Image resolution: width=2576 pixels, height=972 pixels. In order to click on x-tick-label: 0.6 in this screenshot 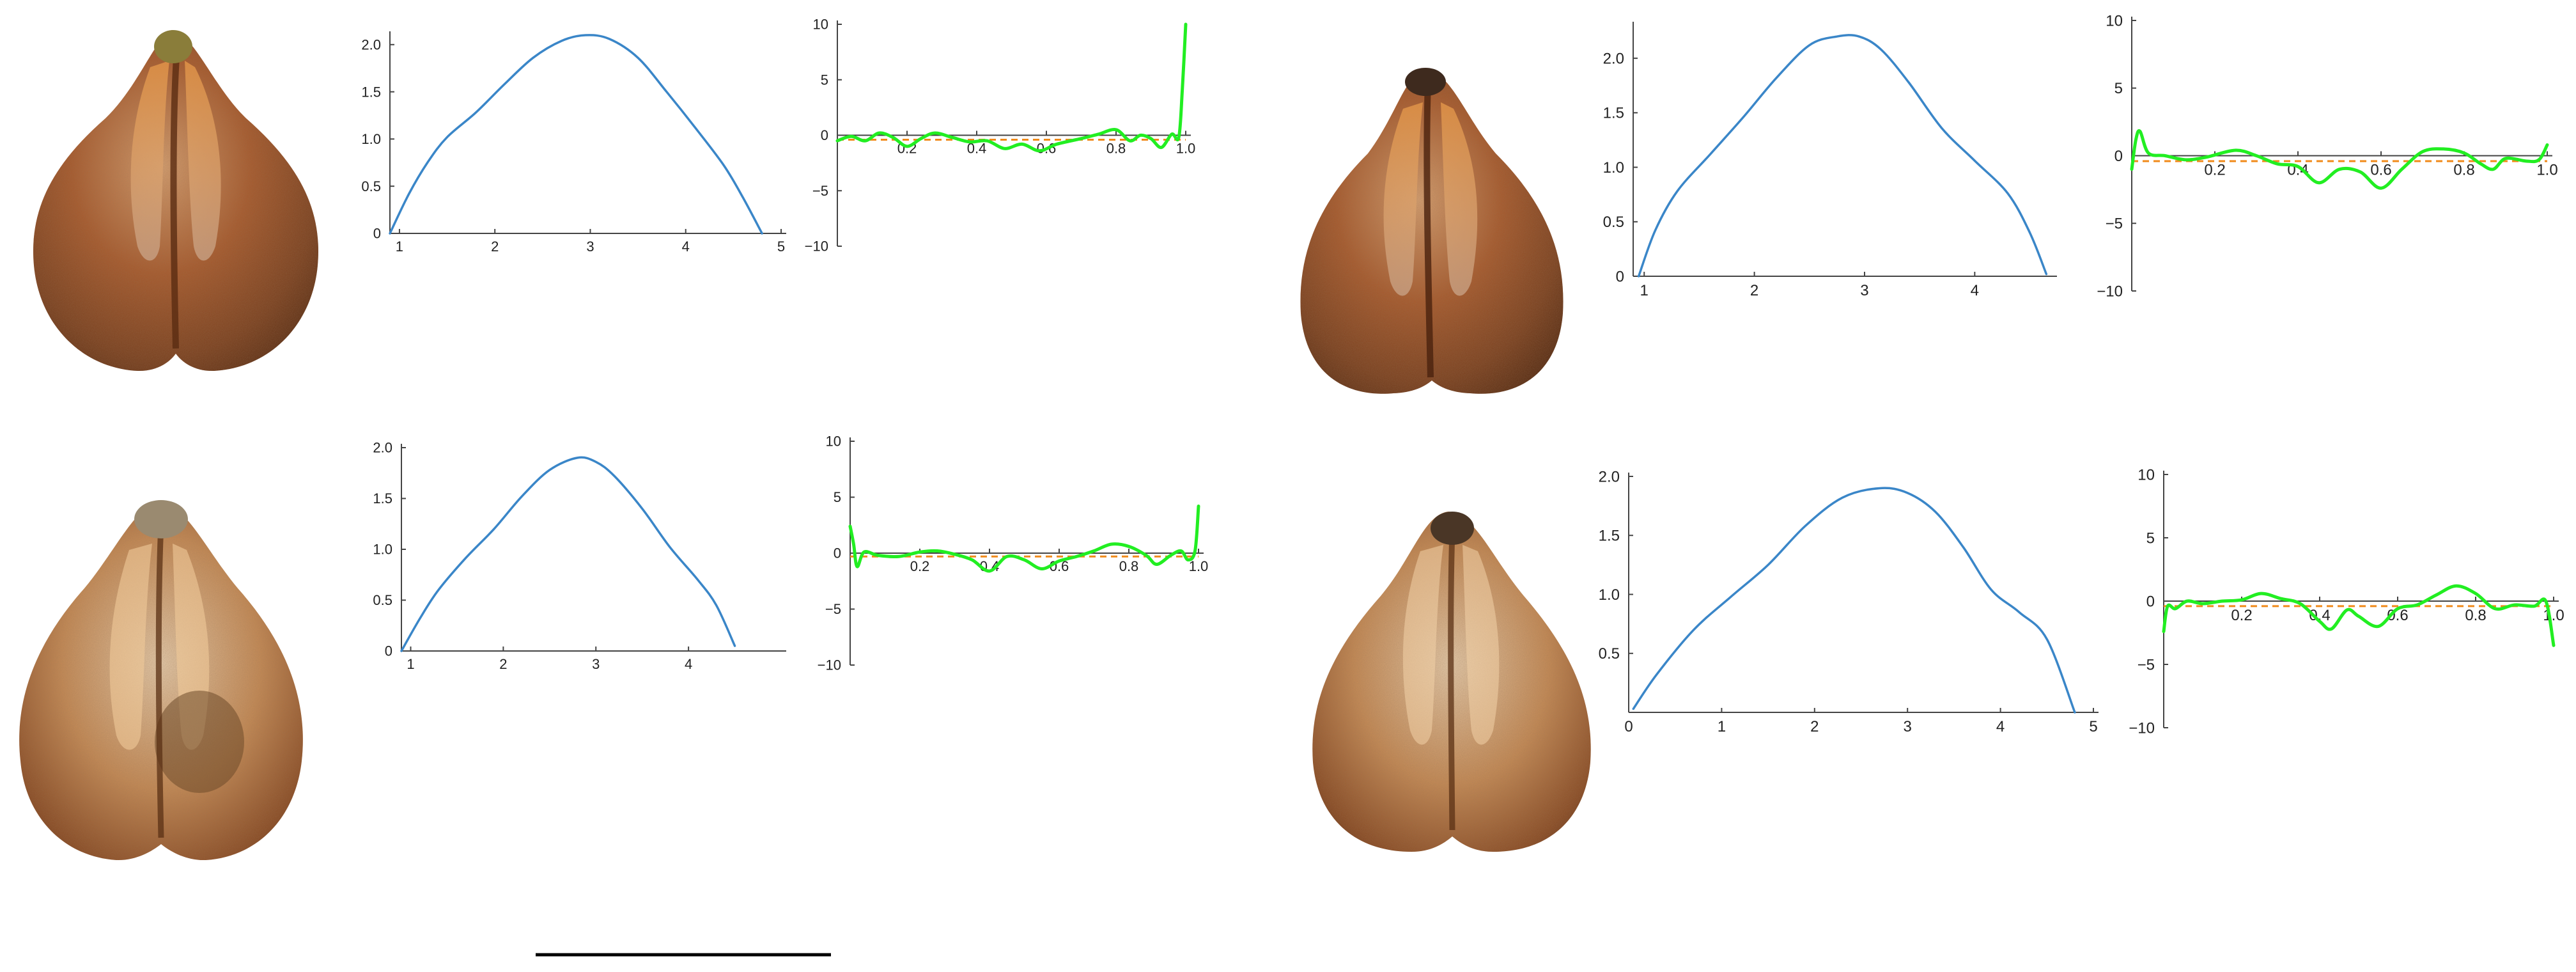, I will do `click(2380, 170)`.